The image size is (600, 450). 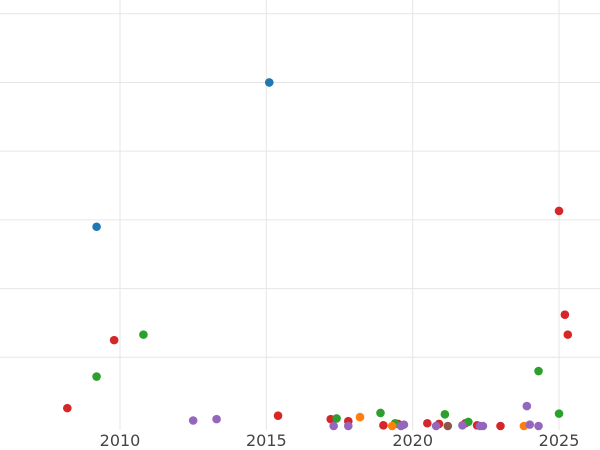 I want to click on x-tick-label: 2010, so click(x=120, y=440).